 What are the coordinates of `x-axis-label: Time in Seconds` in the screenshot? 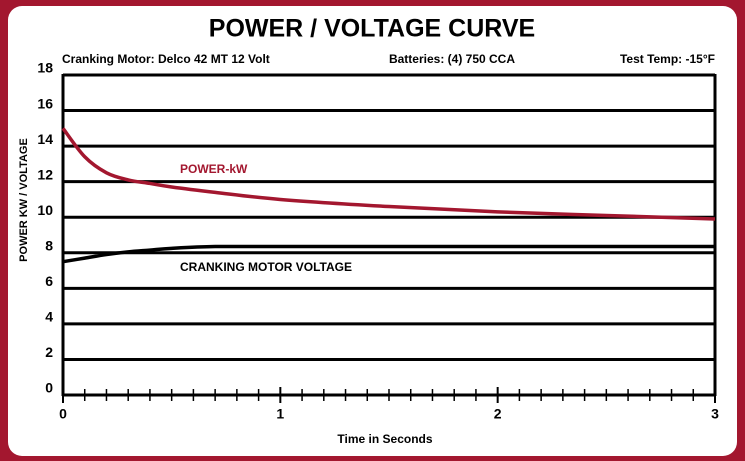 It's located at (384, 439).